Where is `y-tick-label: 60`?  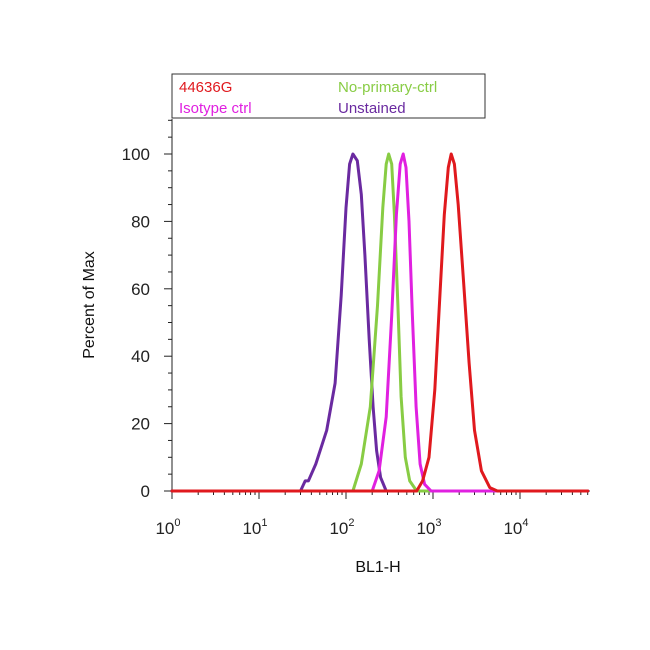
y-tick-label: 60 is located at coordinates (140, 289).